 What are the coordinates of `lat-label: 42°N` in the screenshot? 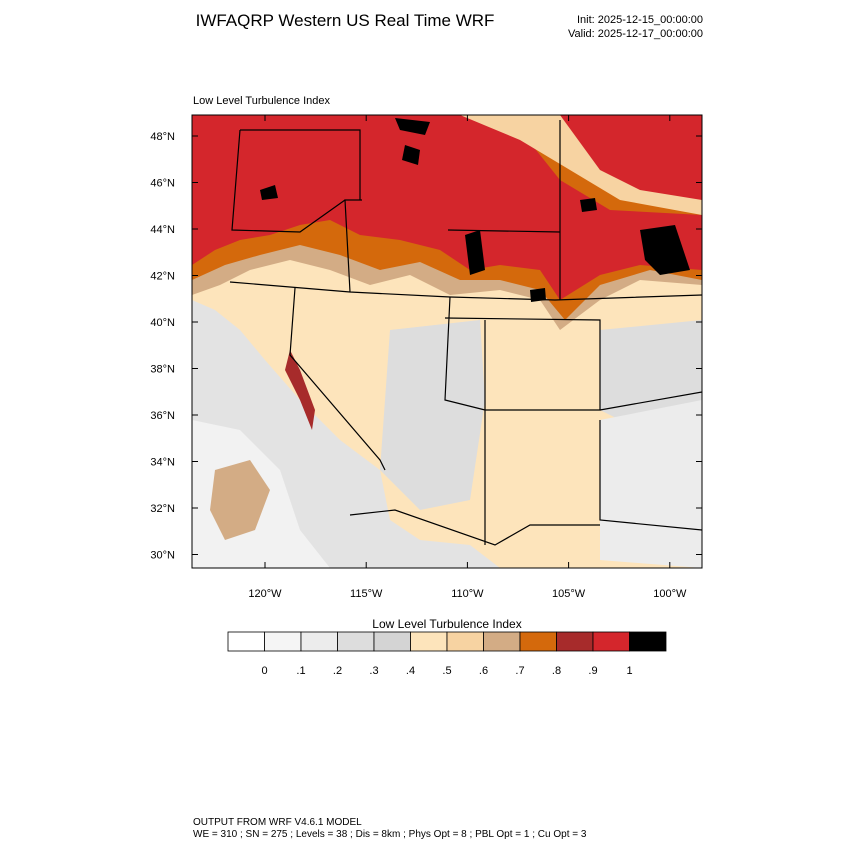 It's located at (162, 277).